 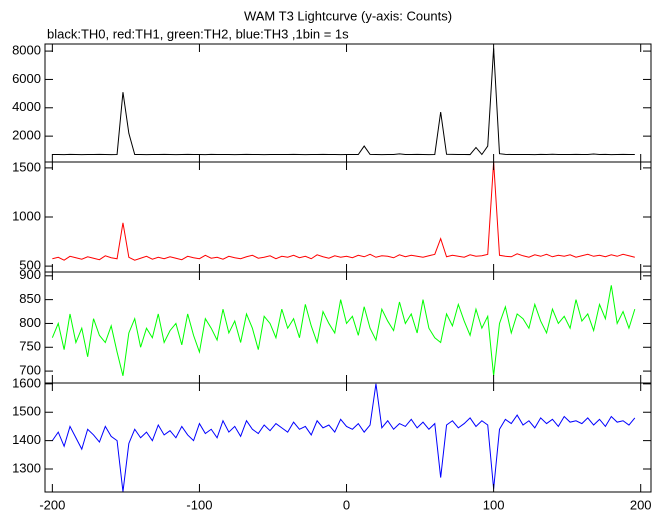 What do you see at coordinates (26, 78) in the screenshot?
I see `y-tick-label: 6000` at bounding box center [26, 78].